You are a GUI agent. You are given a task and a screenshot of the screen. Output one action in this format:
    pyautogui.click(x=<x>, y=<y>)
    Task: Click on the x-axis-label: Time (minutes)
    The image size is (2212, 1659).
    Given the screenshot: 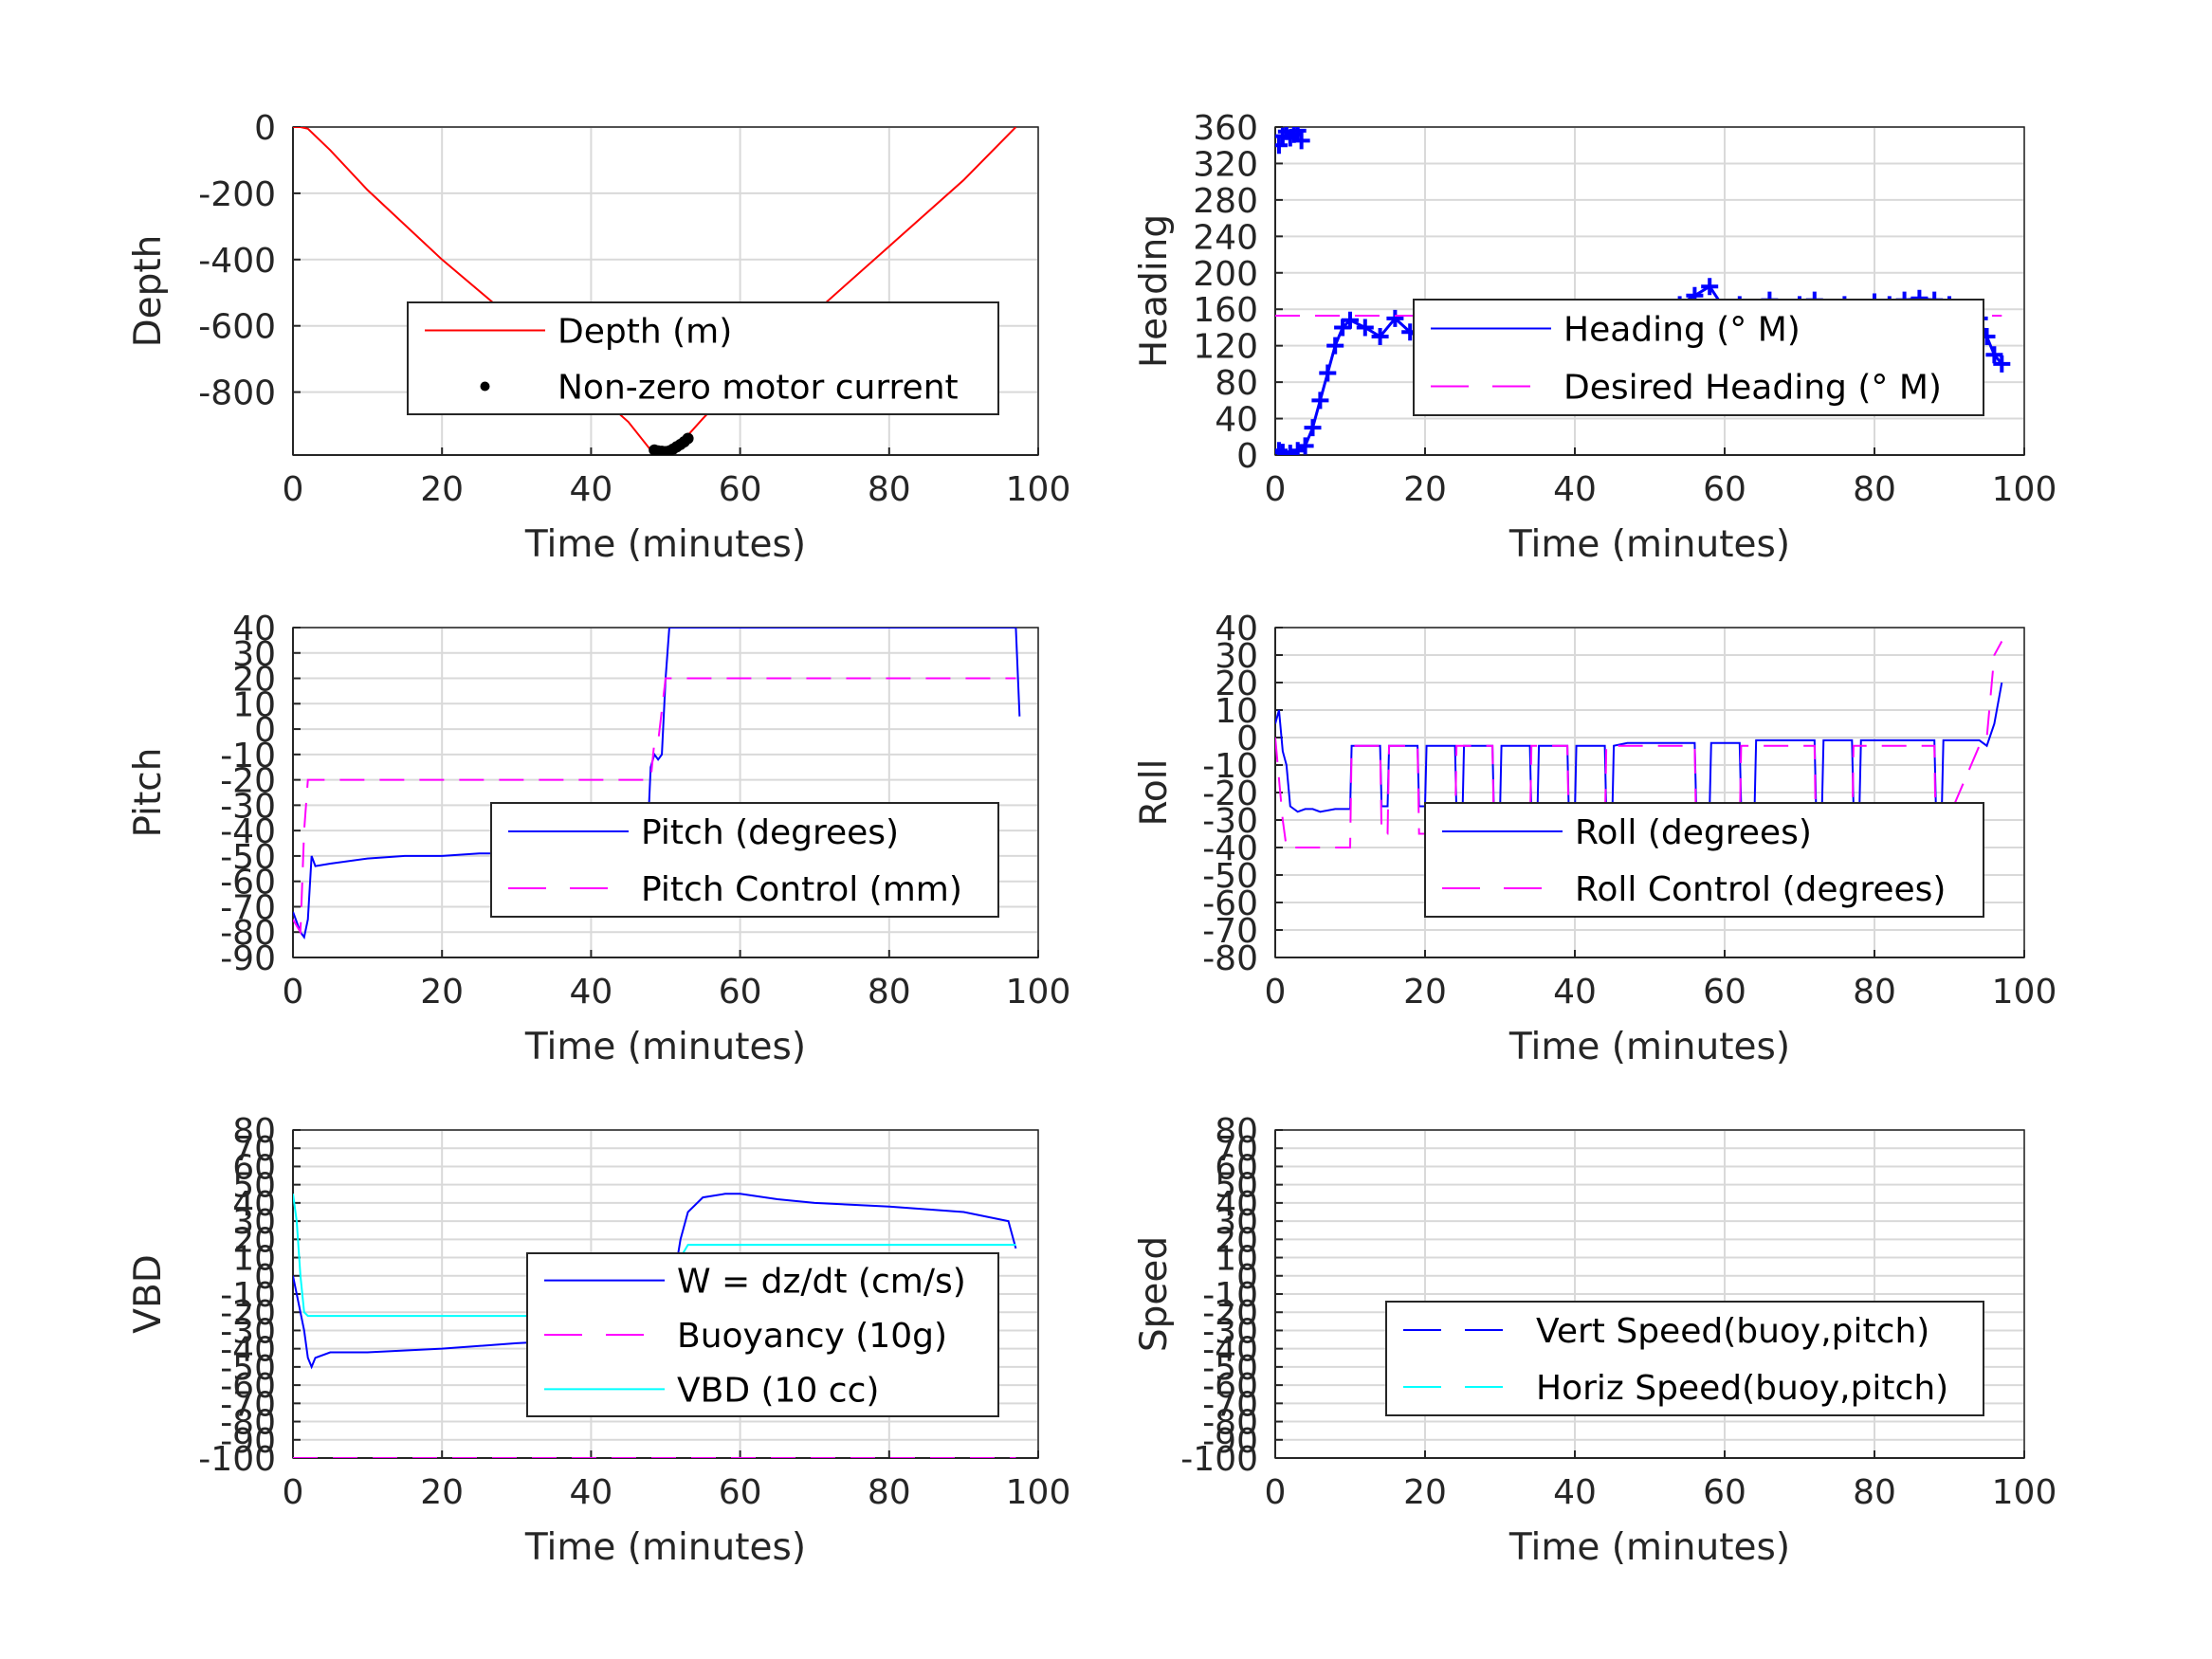 What is the action you would take?
    pyautogui.click(x=1649, y=1047)
    